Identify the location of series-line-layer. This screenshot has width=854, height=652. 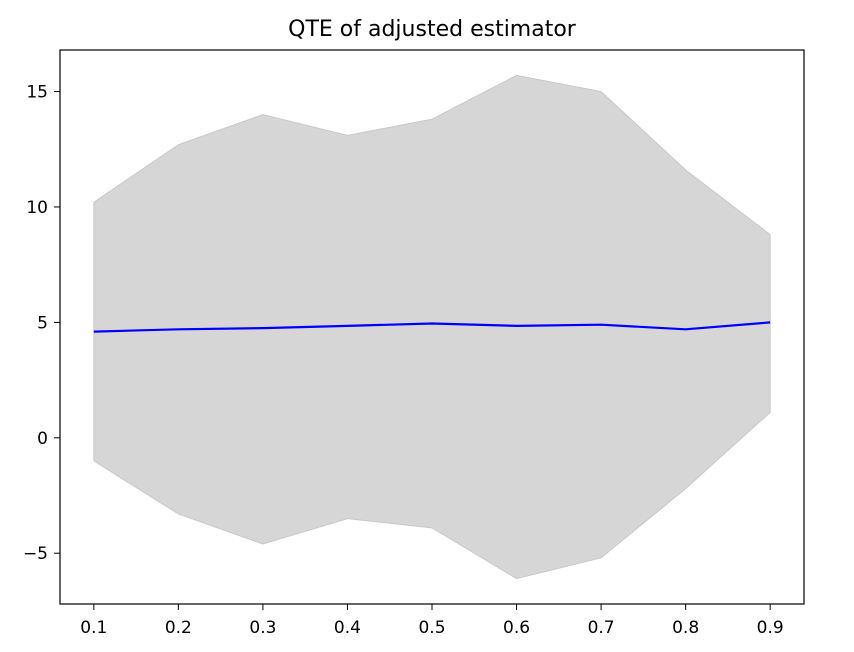
(432, 327).